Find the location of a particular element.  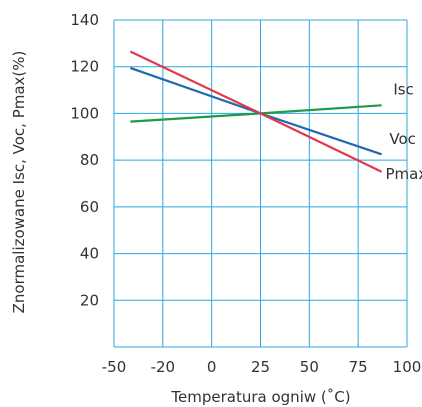

y-tick-label: 80 is located at coordinates (89, 160).